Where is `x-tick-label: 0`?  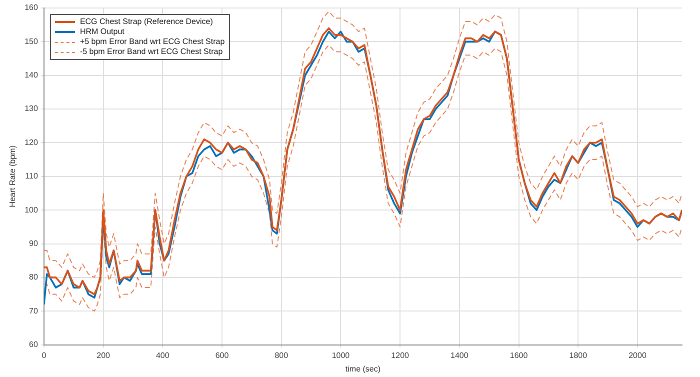
x-tick-label: 0 is located at coordinates (44, 355).